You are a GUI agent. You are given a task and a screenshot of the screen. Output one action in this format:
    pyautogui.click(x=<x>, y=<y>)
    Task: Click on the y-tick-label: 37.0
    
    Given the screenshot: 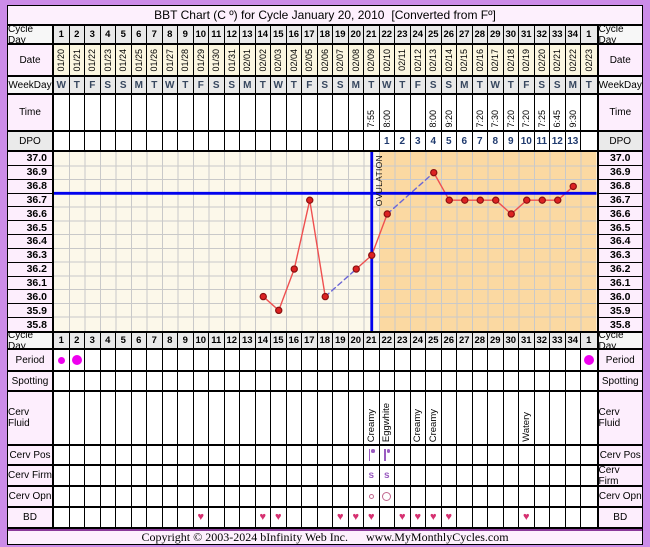 What is the action you would take?
    pyautogui.click(x=30, y=159)
    